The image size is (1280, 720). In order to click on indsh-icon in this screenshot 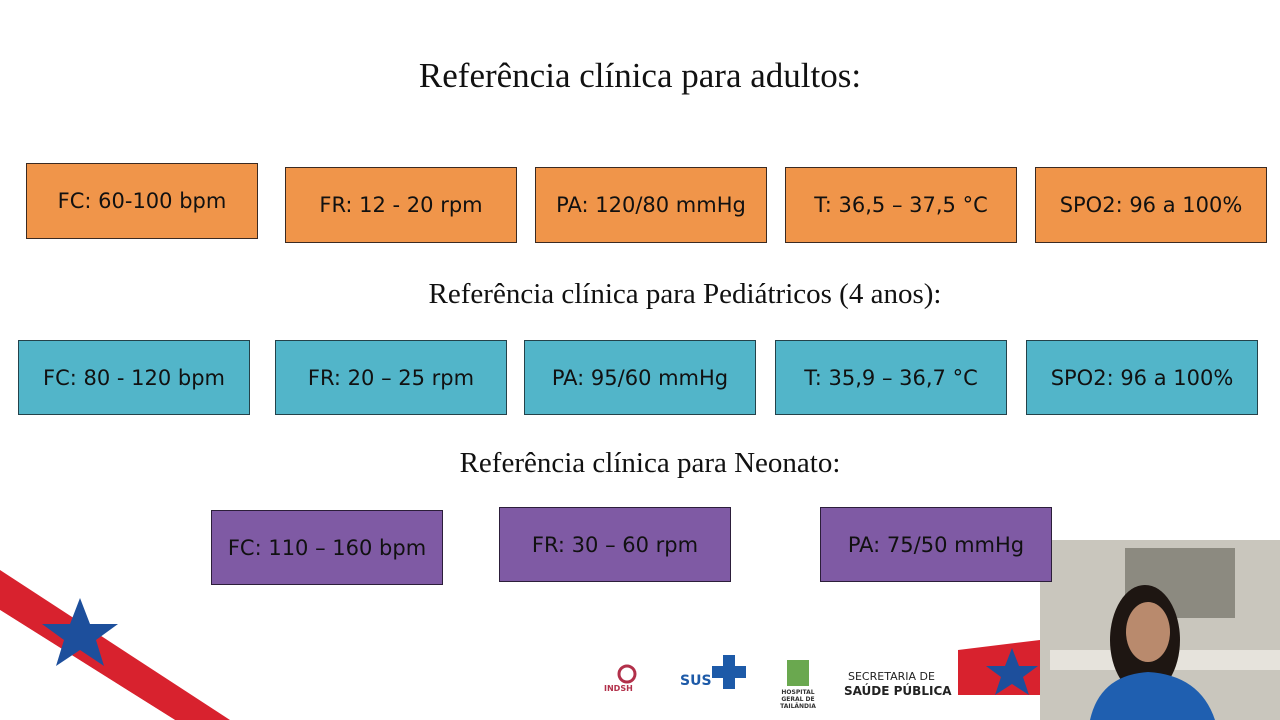, I will do `click(627, 674)`.